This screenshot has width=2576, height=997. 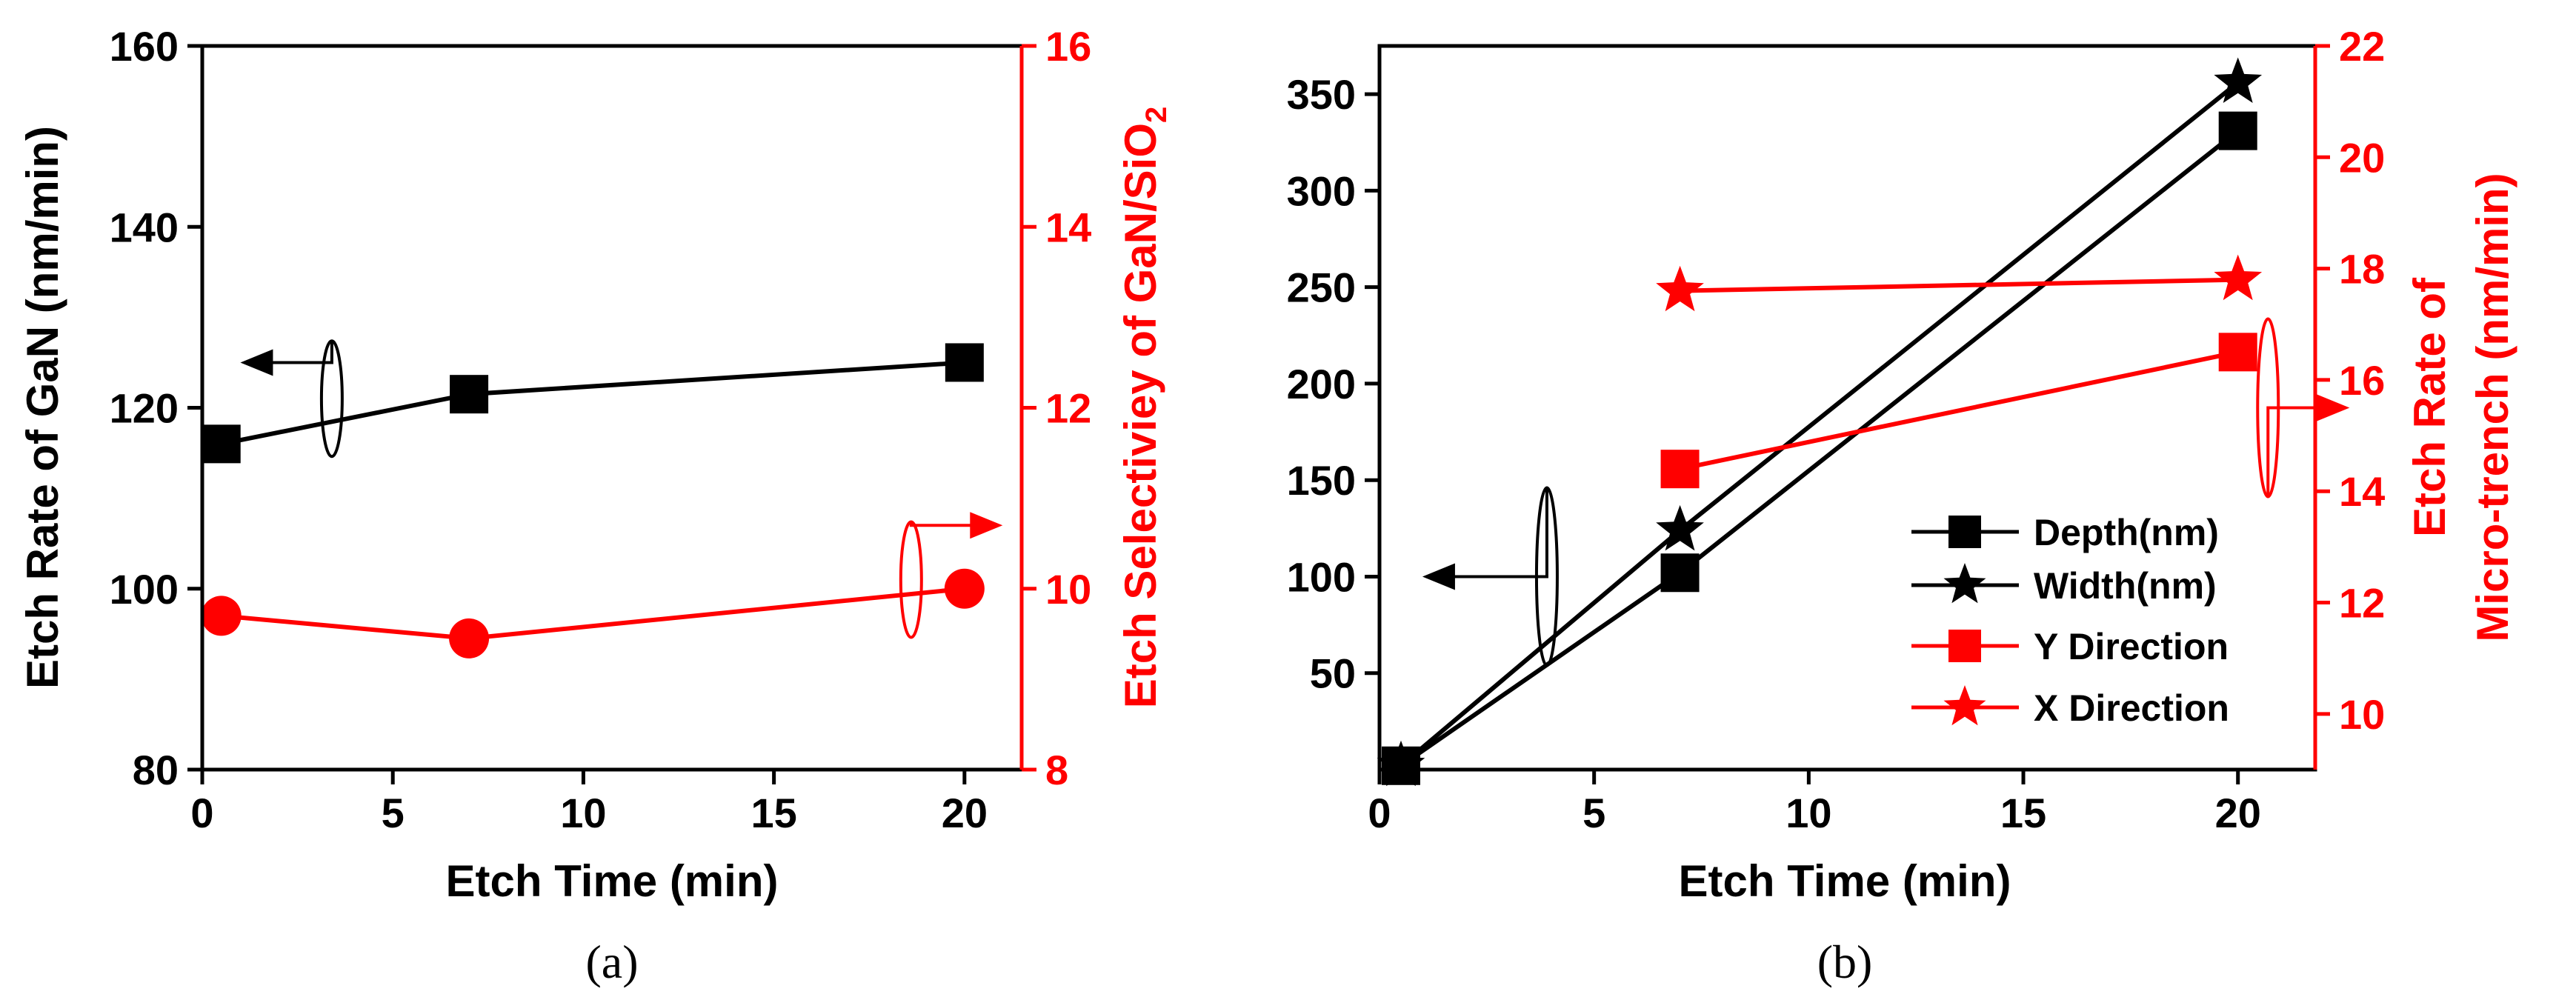 What do you see at coordinates (2362, 157) in the screenshot?
I see `y-right-tick-label: 20` at bounding box center [2362, 157].